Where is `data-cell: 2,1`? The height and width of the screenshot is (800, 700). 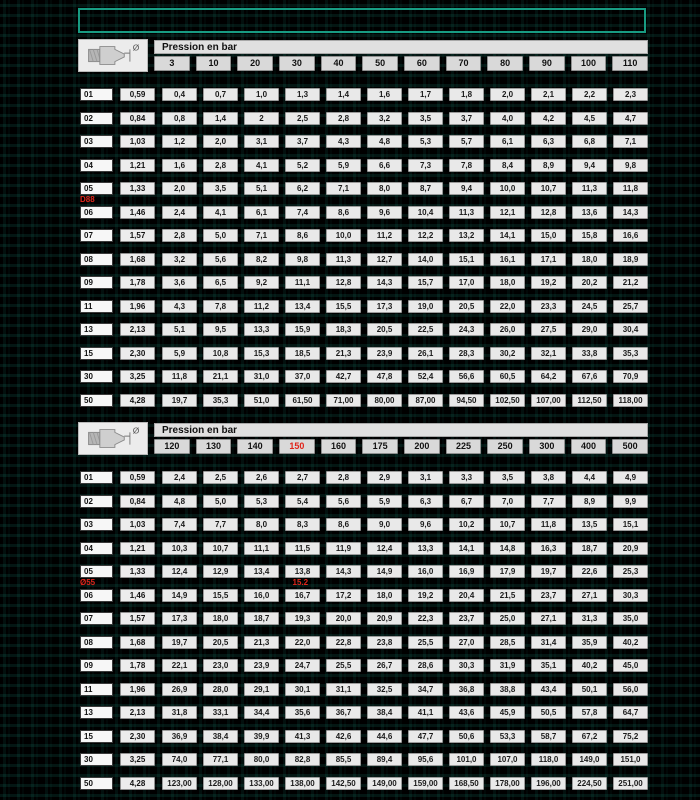
data-cell: 2,1 is located at coordinates (548, 94).